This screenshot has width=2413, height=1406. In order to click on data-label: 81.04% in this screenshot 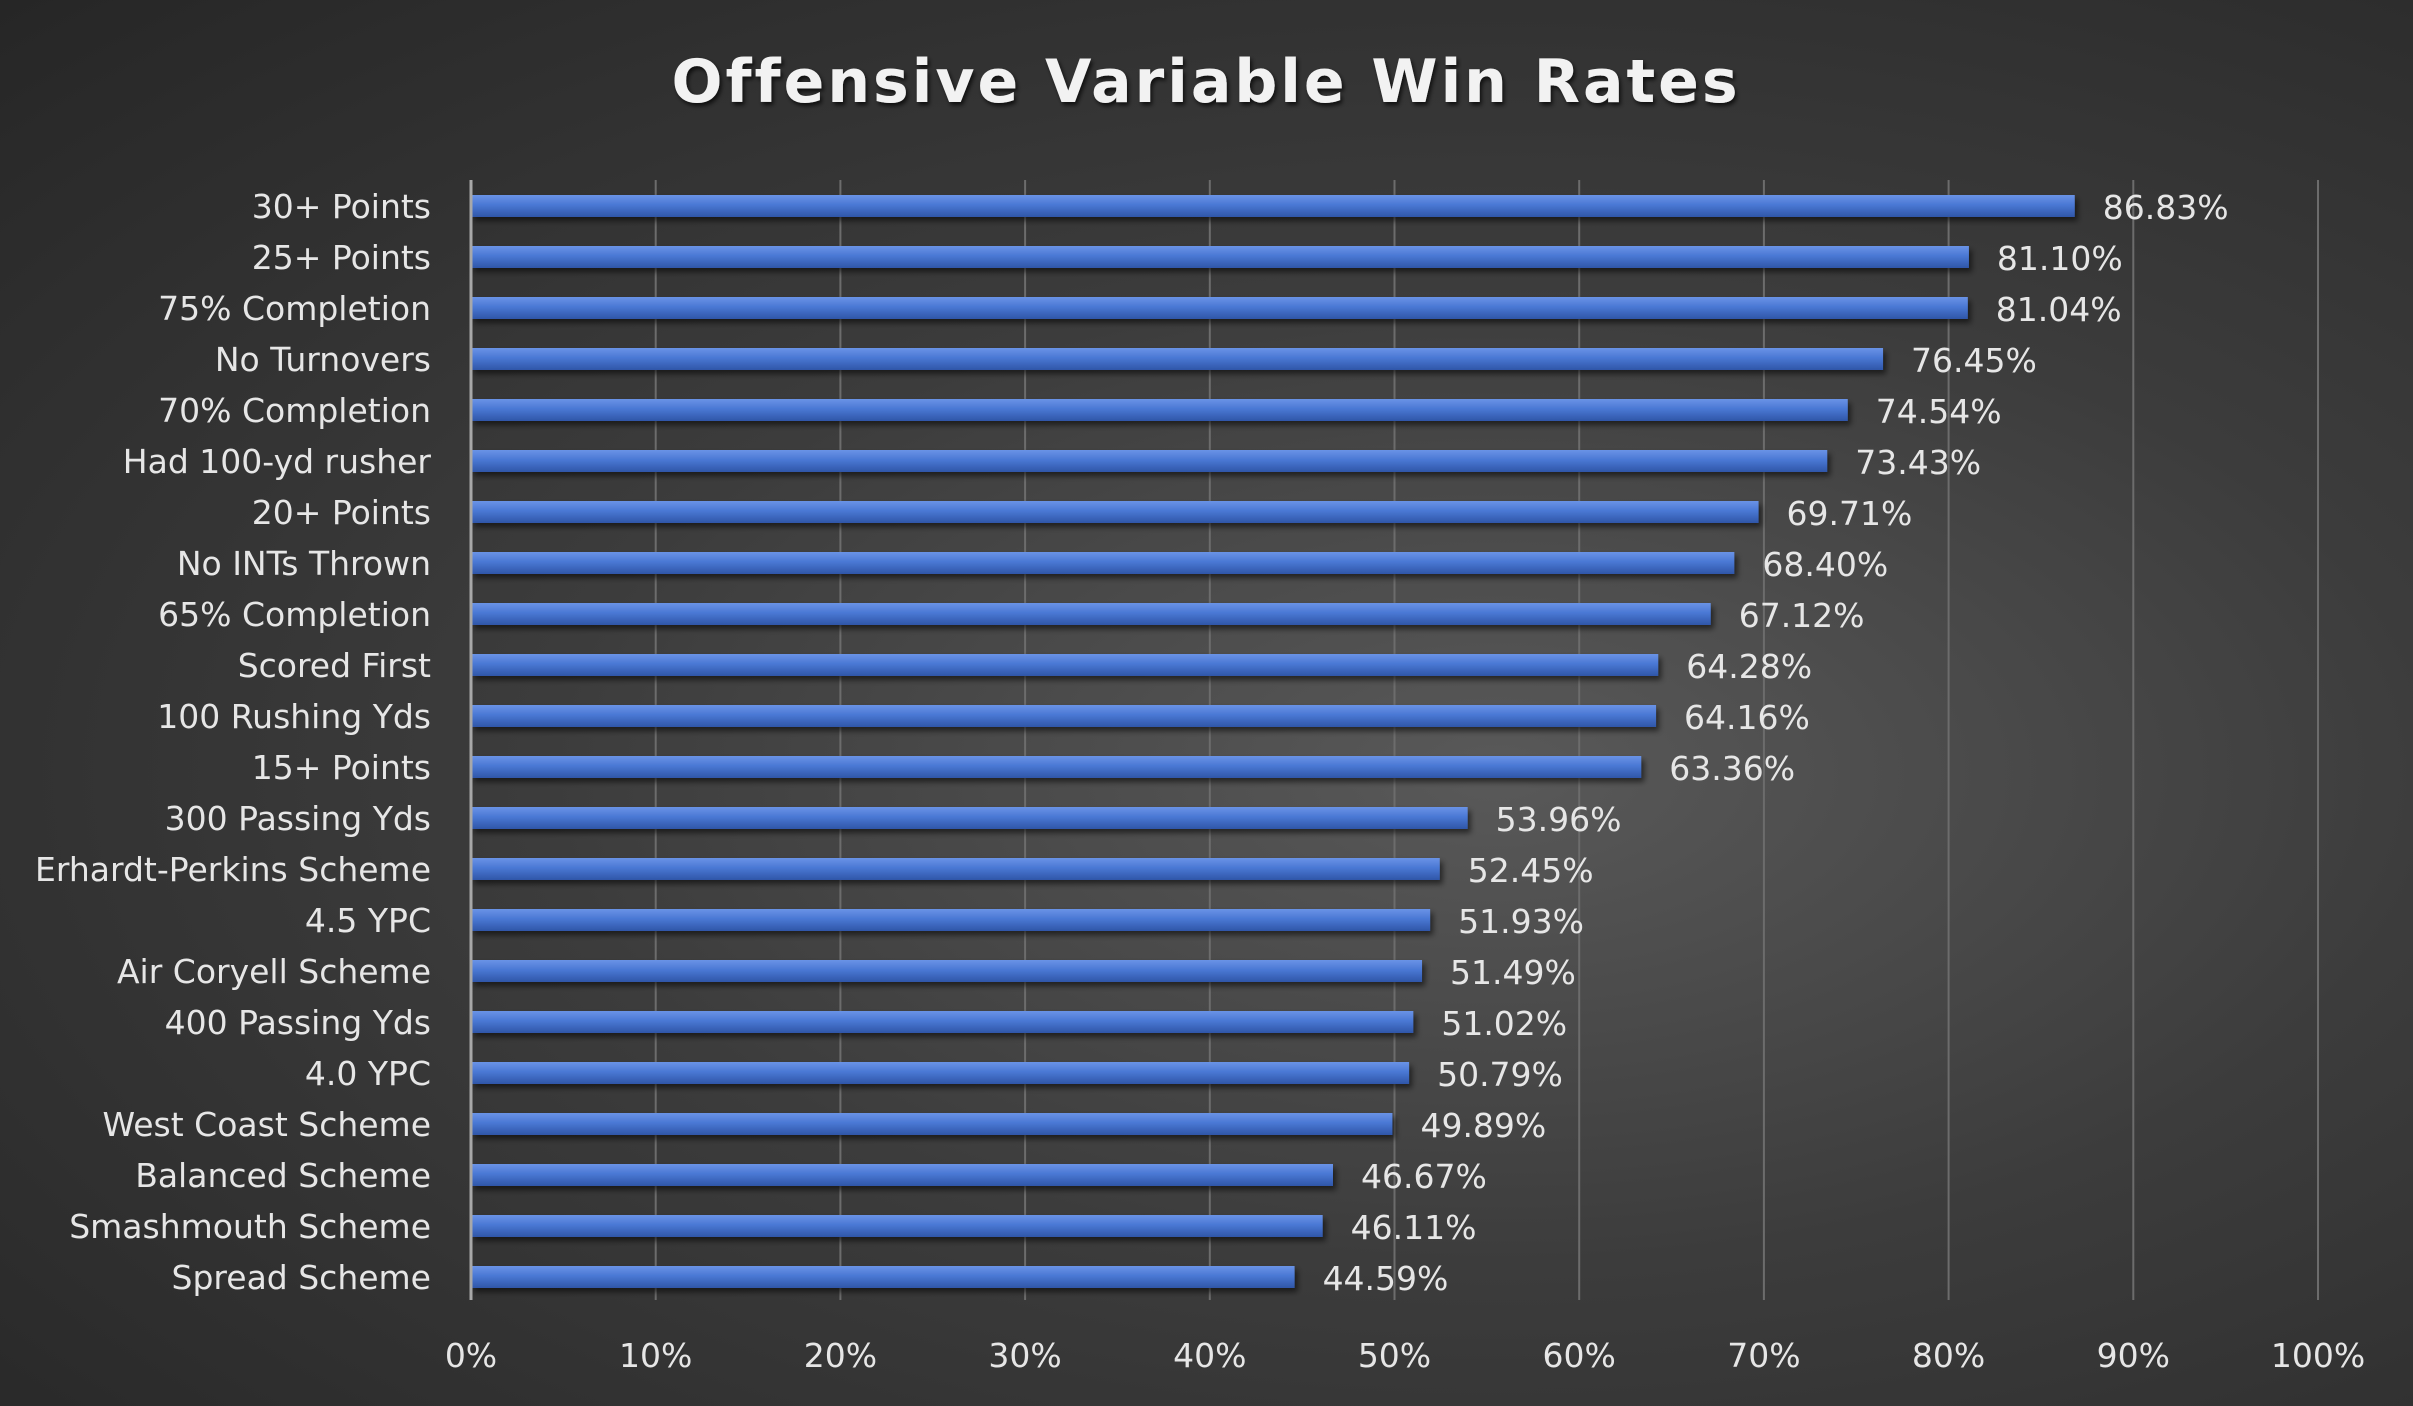, I will do `click(2059, 309)`.